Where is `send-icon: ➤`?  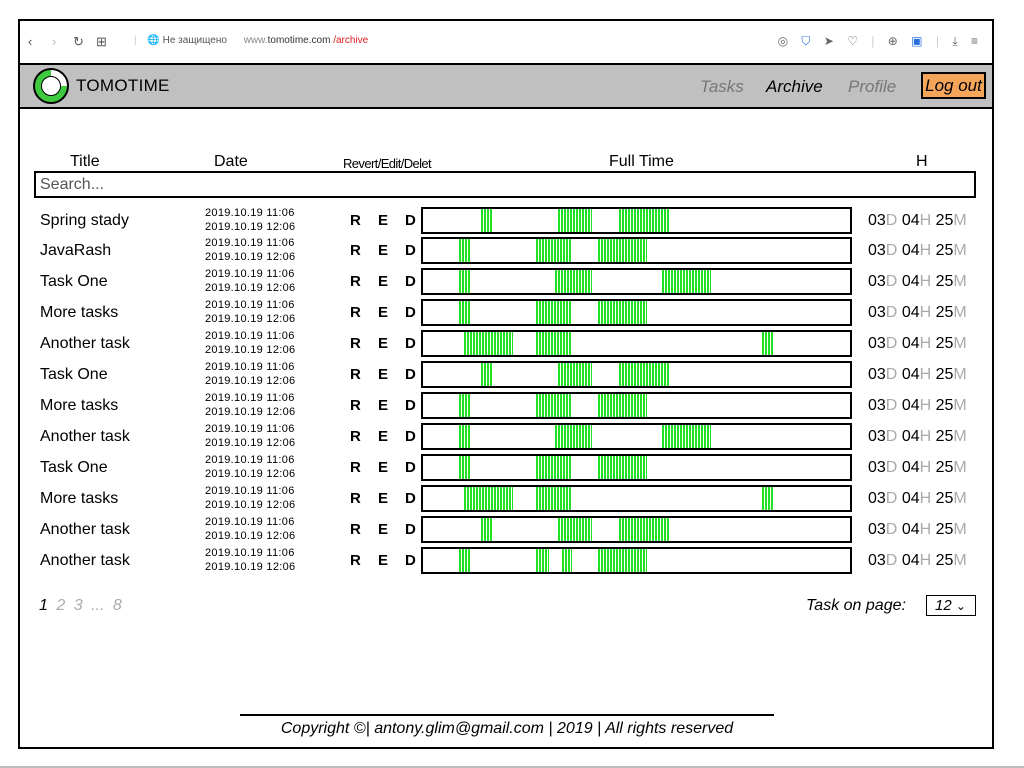 send-icon: ➤ is located at coordinates (828, 41).